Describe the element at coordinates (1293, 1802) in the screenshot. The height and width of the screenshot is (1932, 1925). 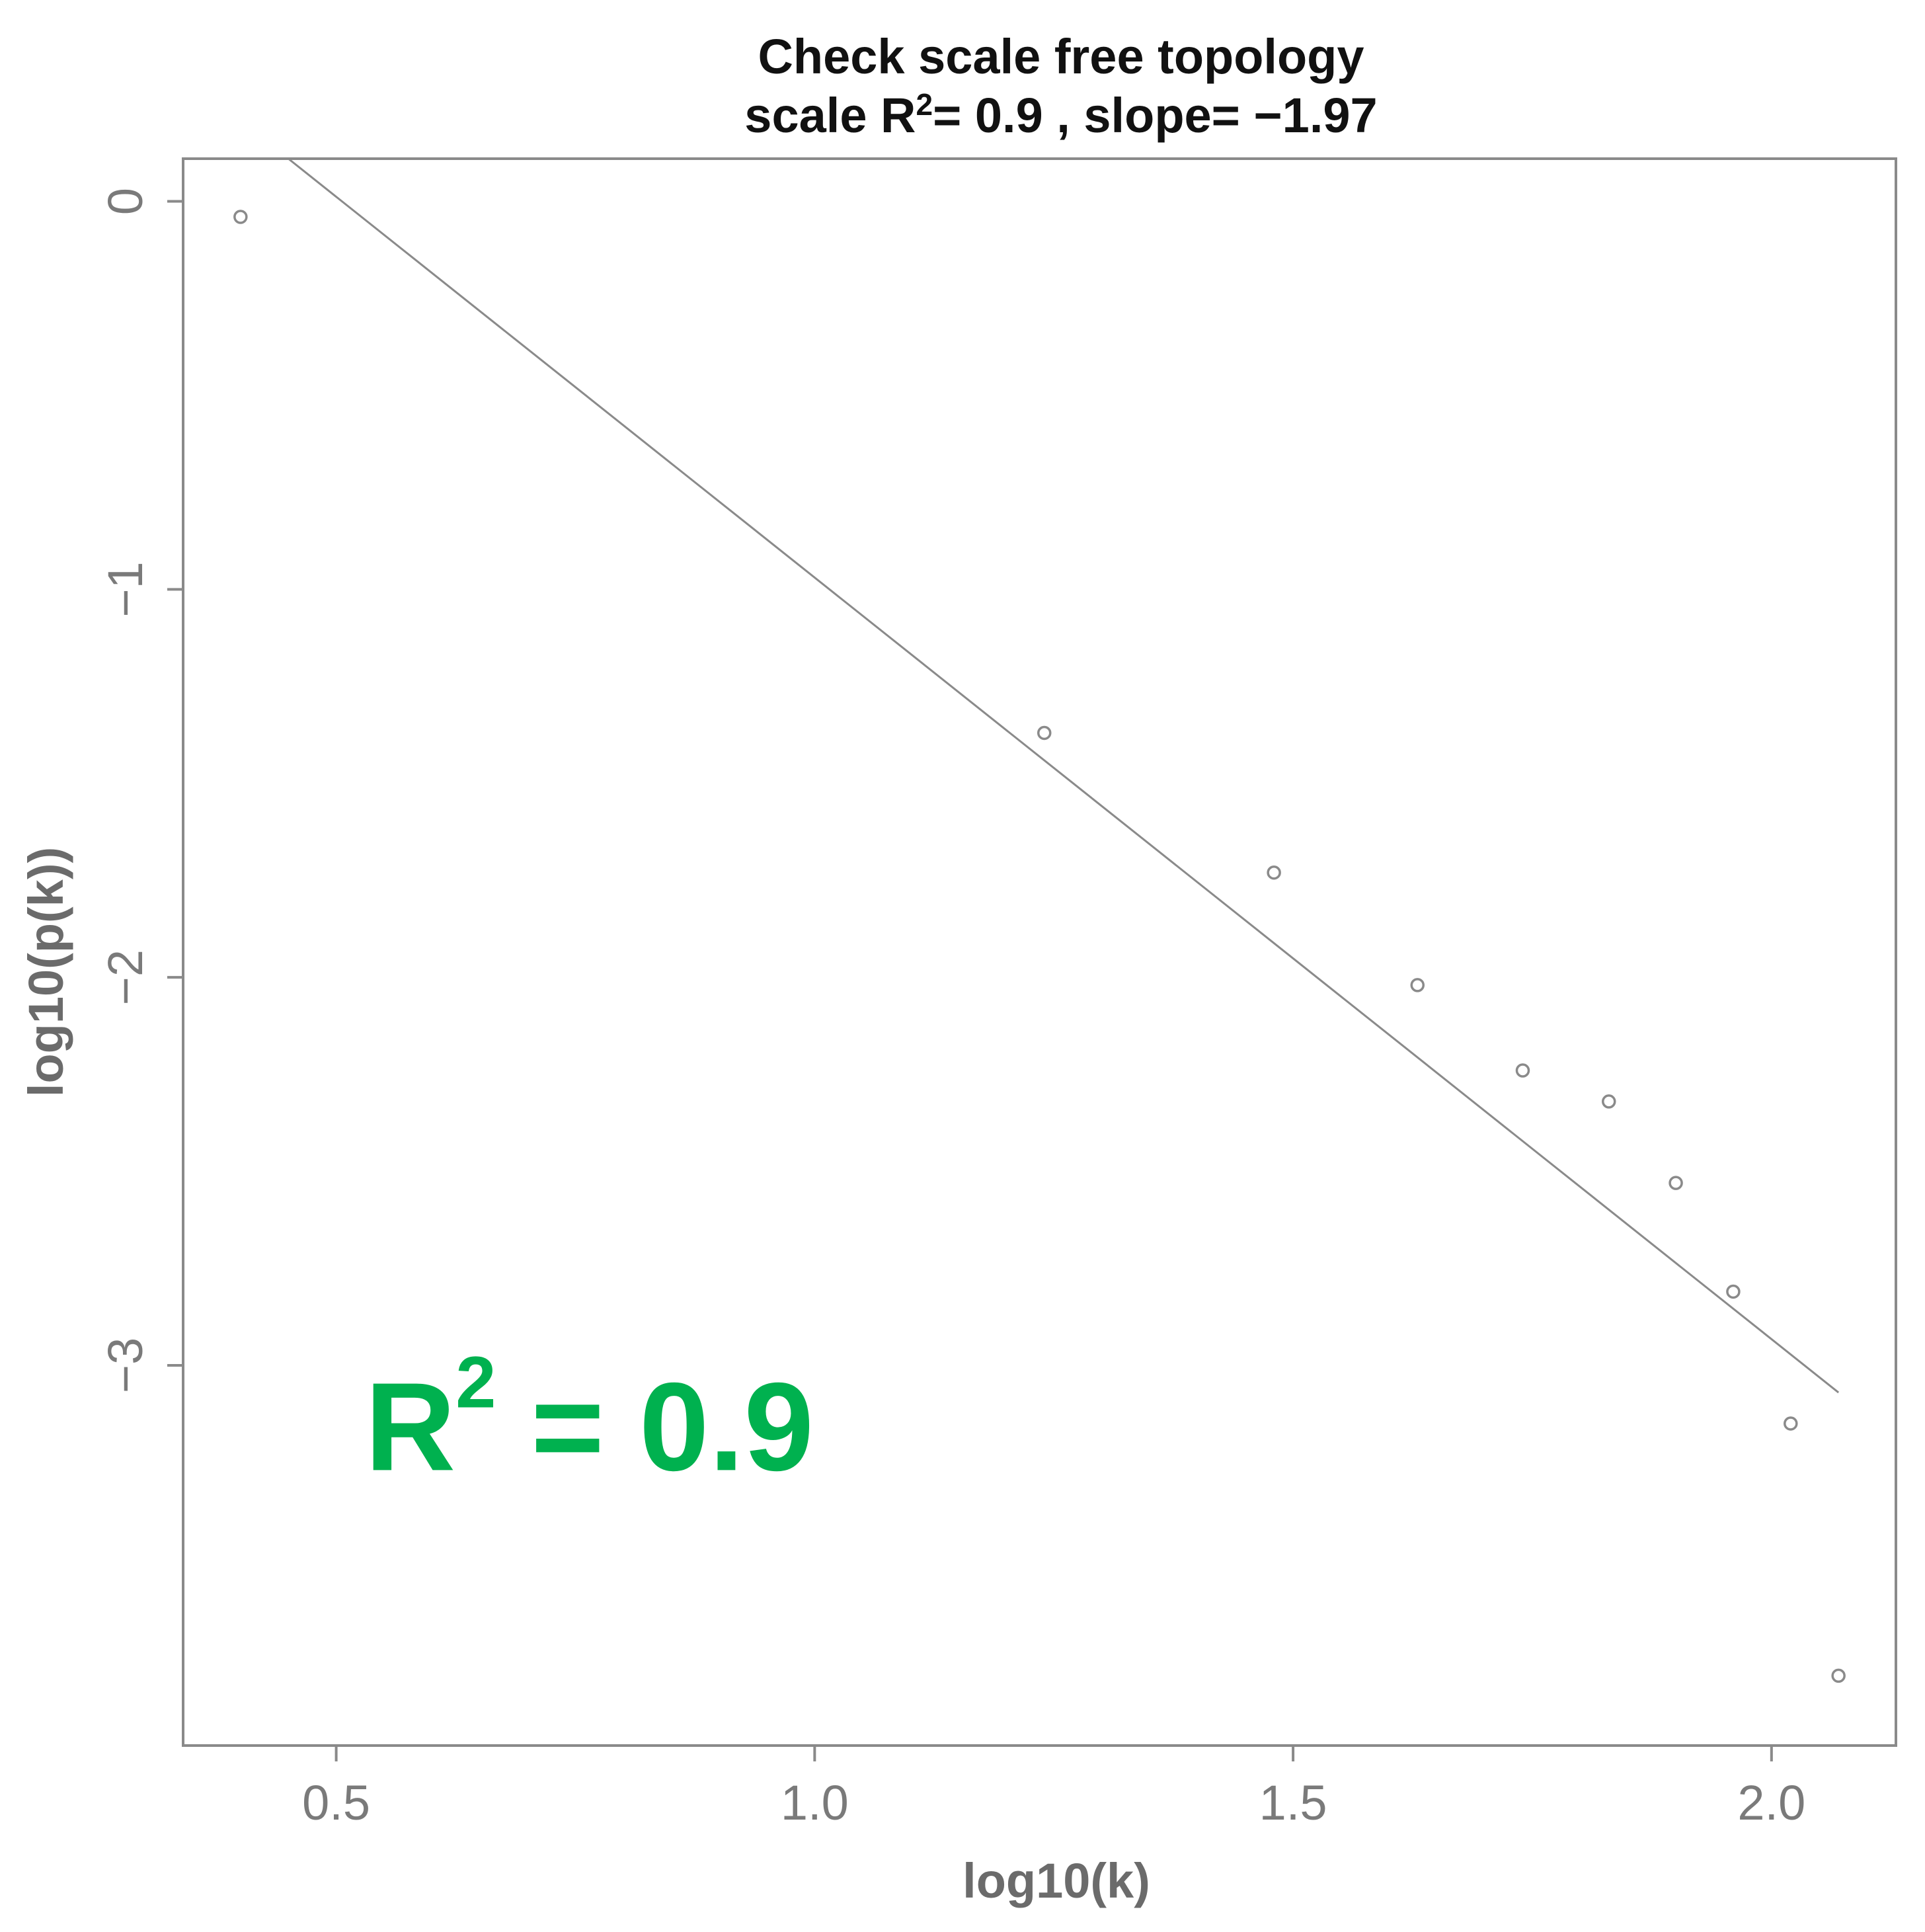
I see `x-tick-label: 1.5` at that location.